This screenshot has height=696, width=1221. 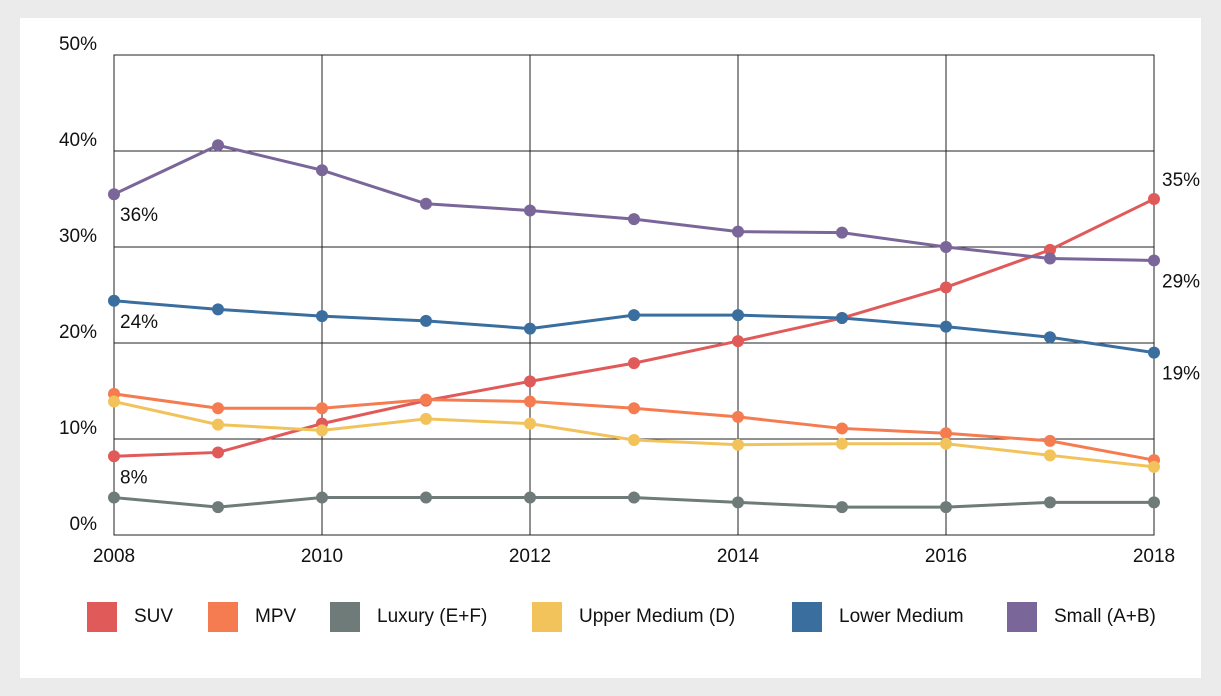 What do you see at coordinates (276, 616) in the screenshot?
I see `legend-label: MPV` at bounding box center [276, 616].